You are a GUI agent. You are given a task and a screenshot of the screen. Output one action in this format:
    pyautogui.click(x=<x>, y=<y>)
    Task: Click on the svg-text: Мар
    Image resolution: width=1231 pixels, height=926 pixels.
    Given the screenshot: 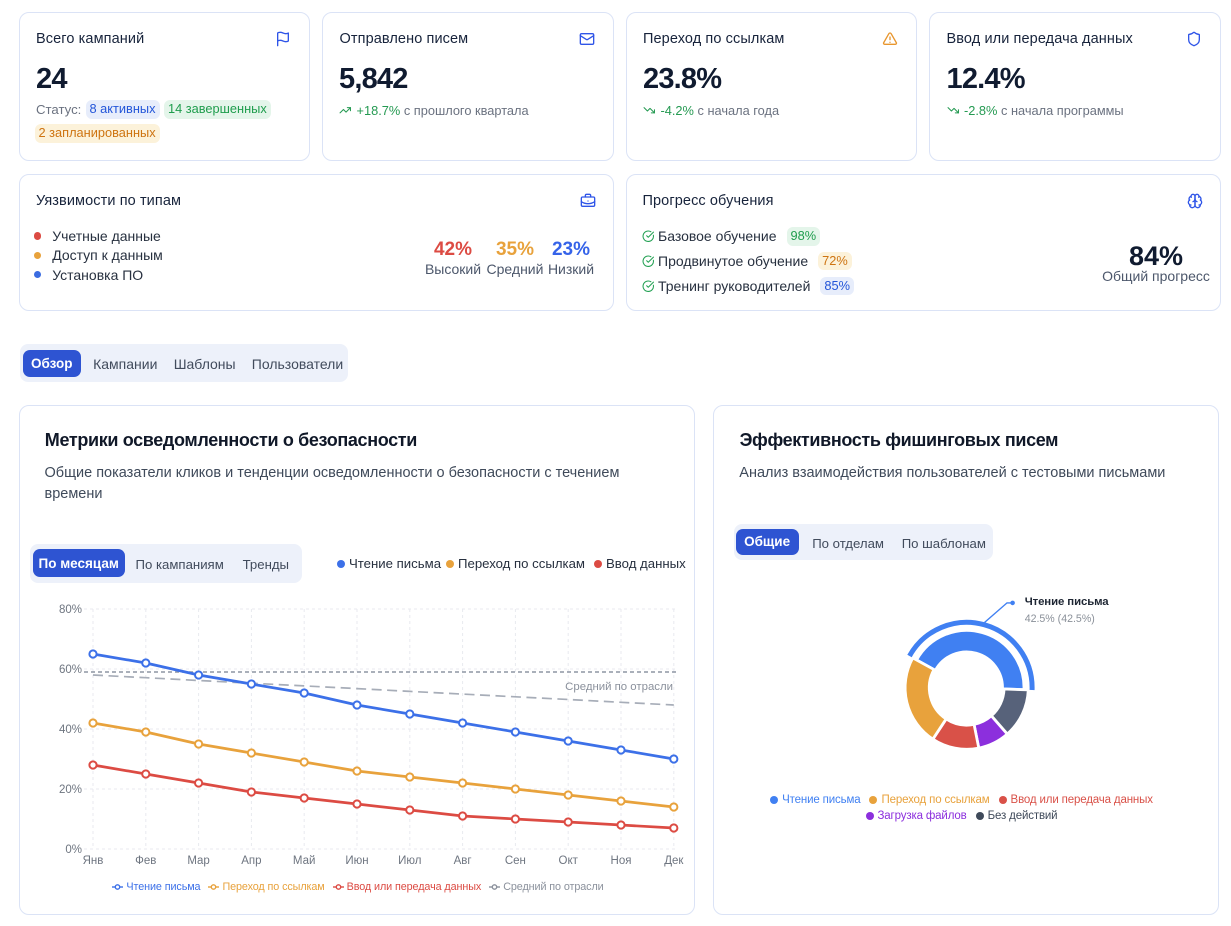 What is the action you would take?
    pyautogui.click(x=198, y=861)
    